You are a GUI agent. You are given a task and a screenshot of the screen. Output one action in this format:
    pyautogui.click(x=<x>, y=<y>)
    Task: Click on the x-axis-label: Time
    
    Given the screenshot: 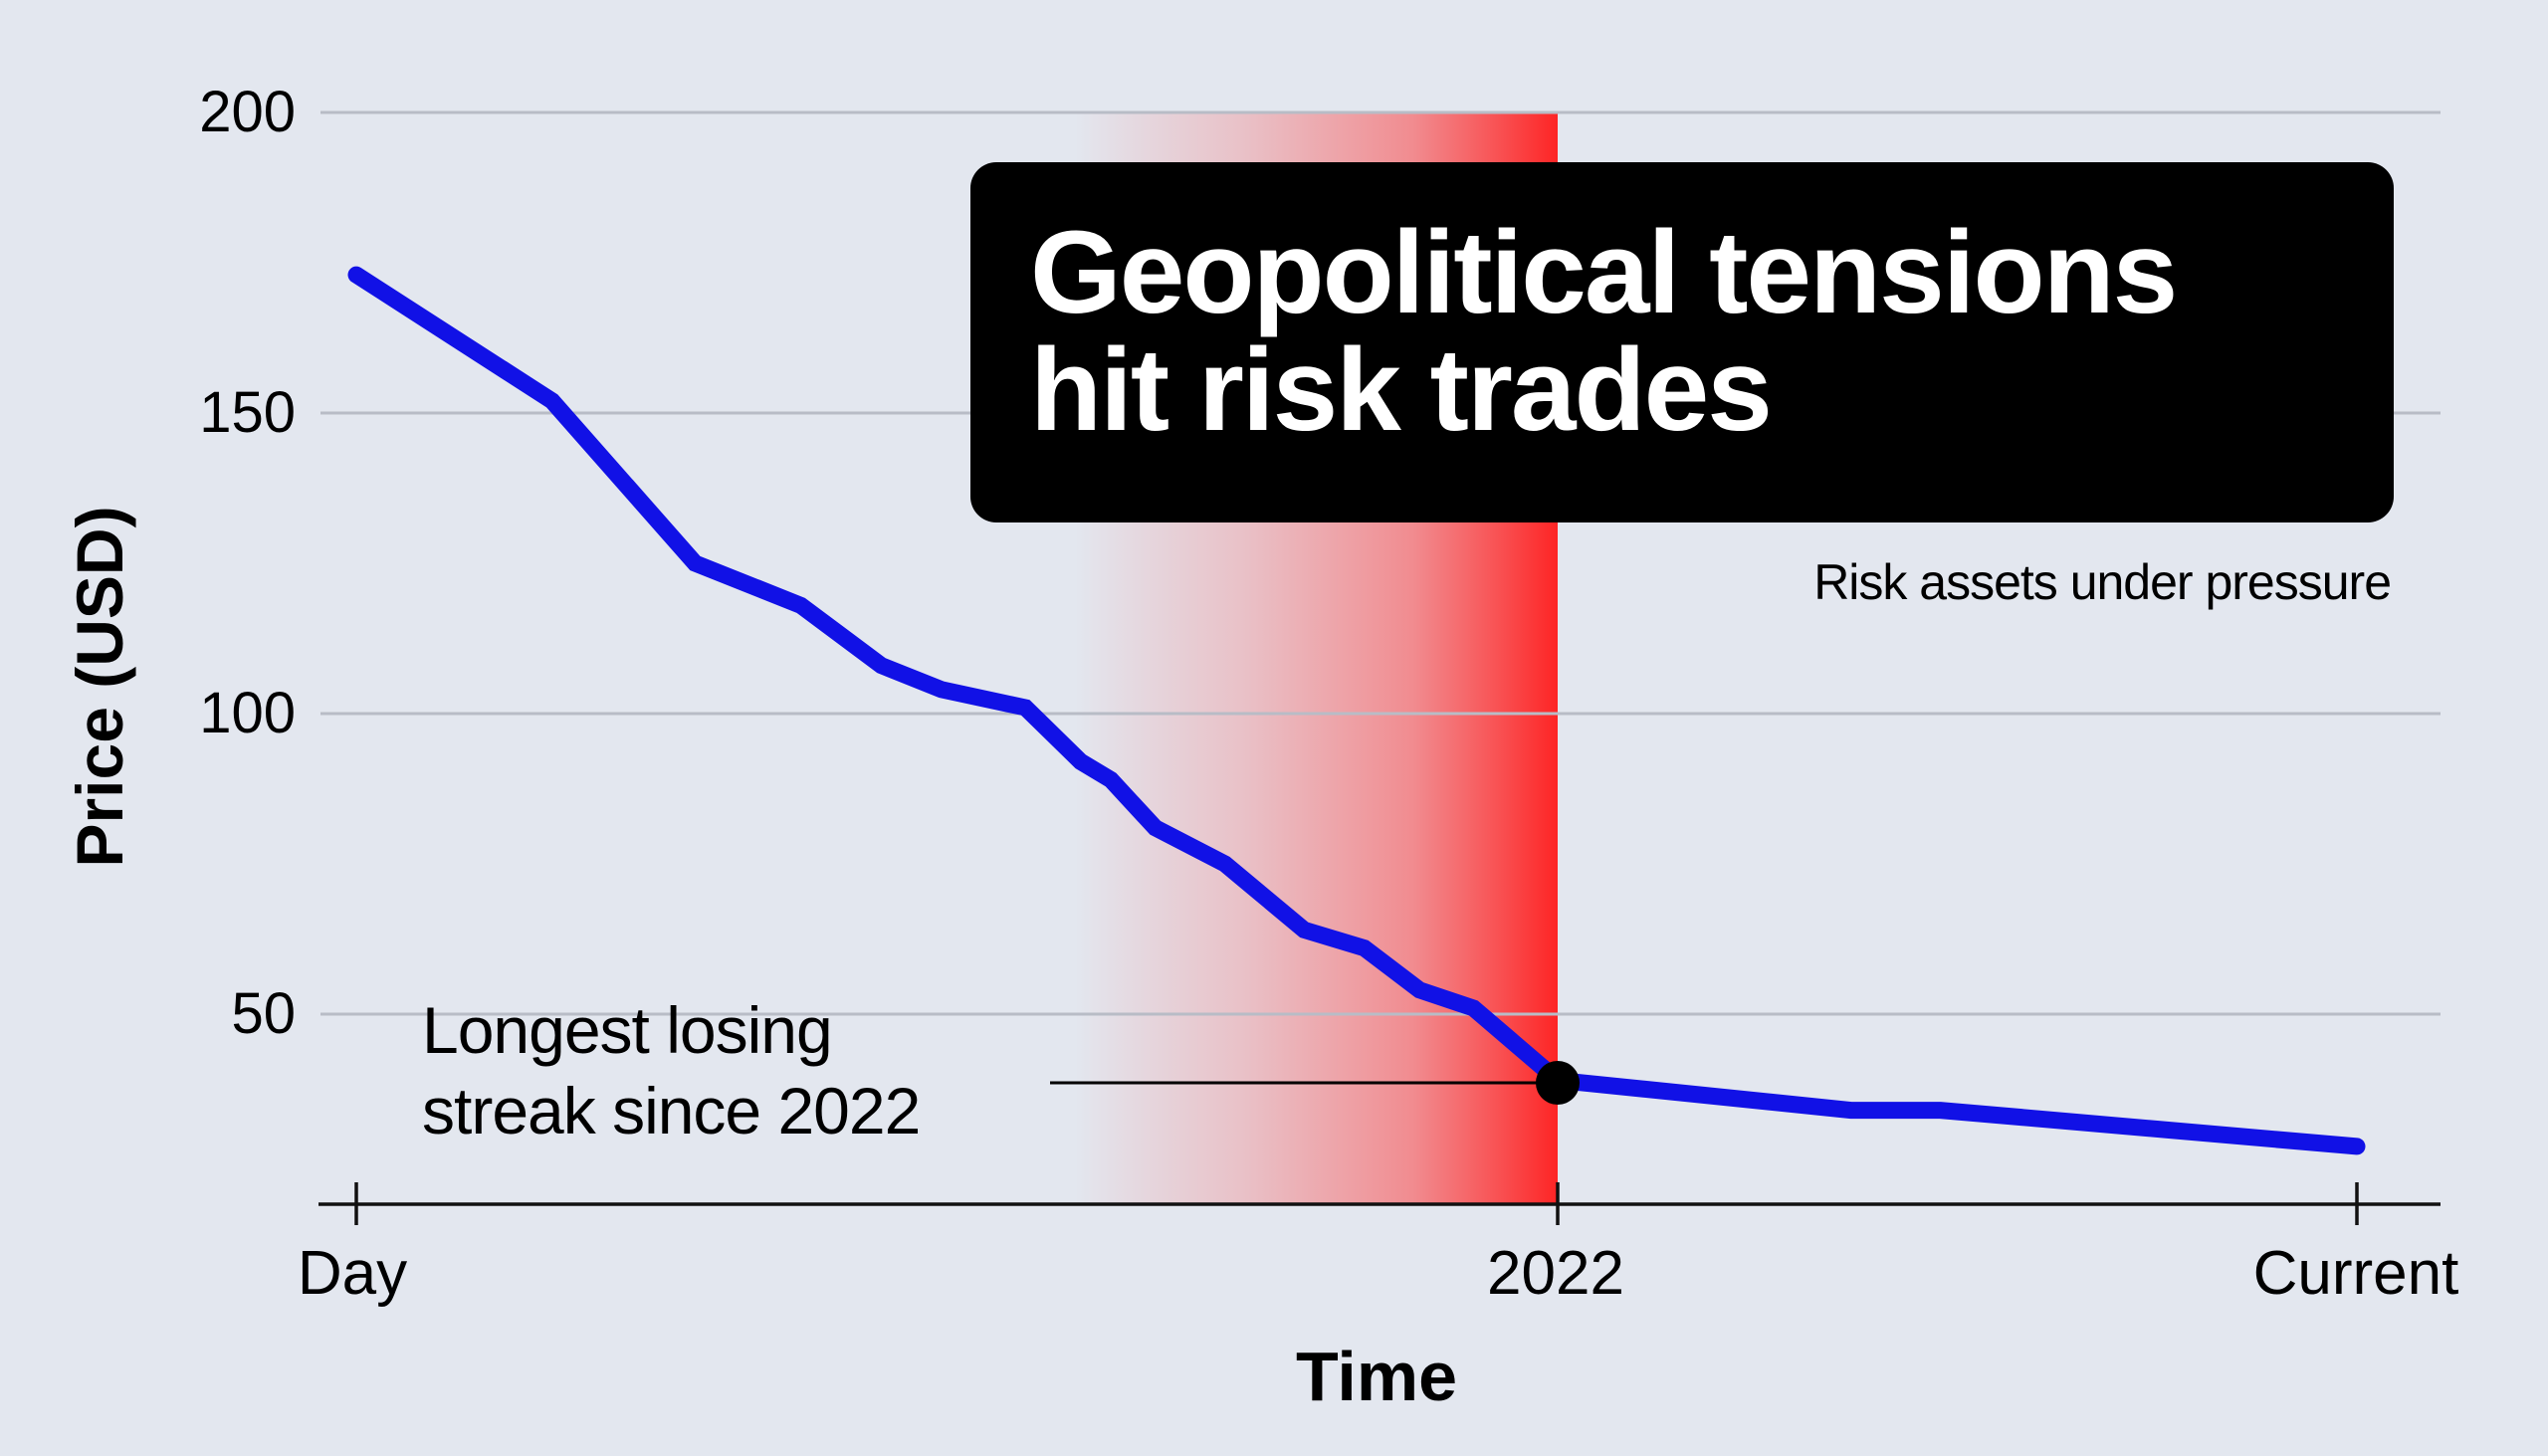 What is the action you would take?
    pyautogui.click(x=1376, y=1376)
    